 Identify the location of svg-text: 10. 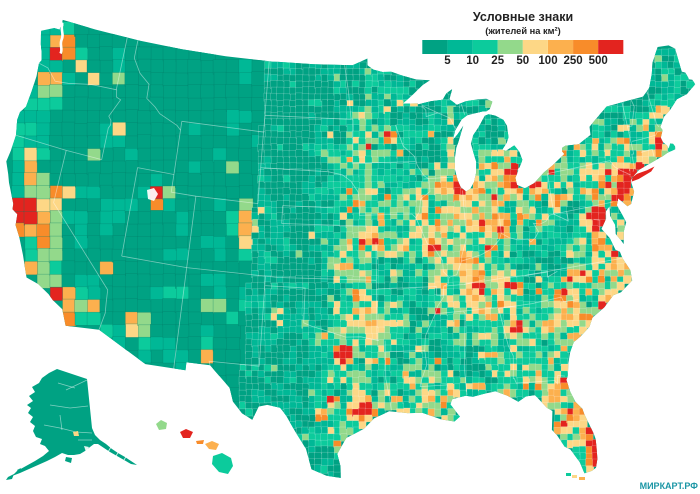
(472, 61).